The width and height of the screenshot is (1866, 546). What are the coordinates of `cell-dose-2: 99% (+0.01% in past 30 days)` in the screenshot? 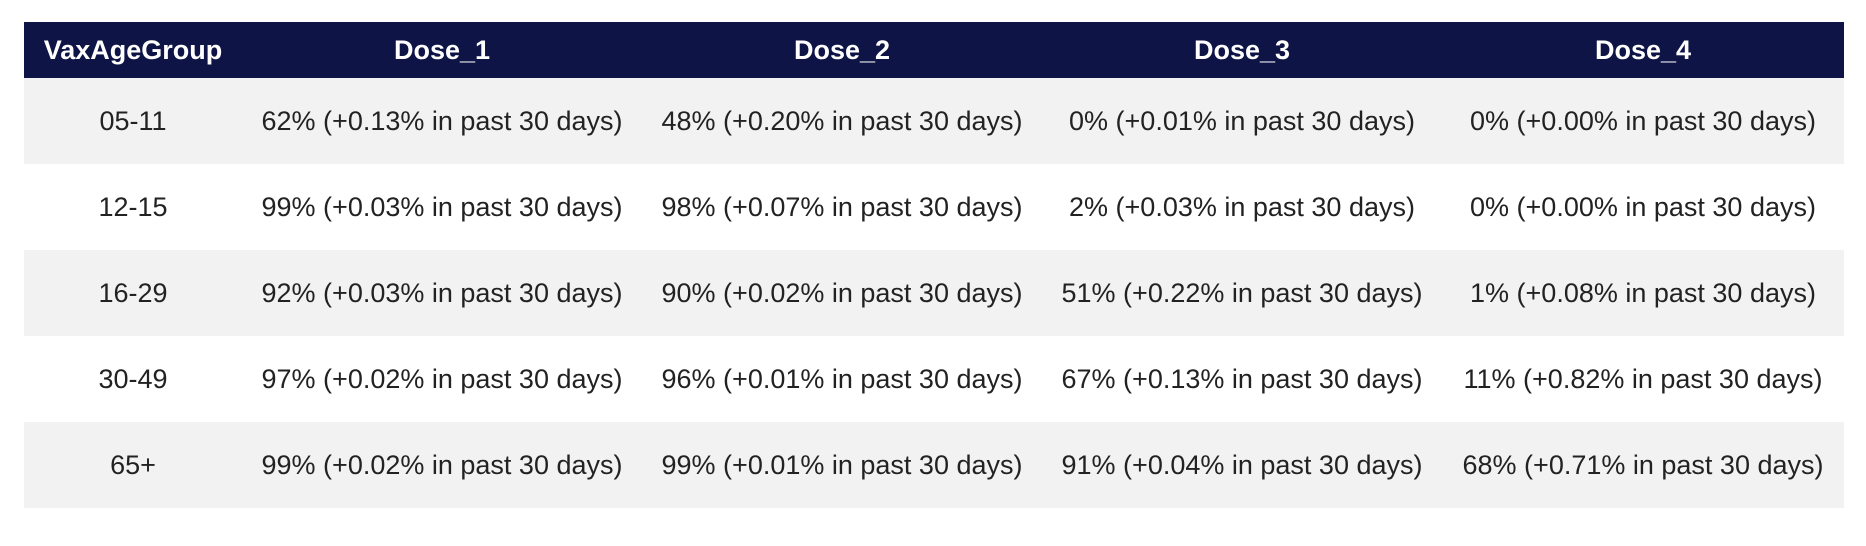 It's located at (842, 465).